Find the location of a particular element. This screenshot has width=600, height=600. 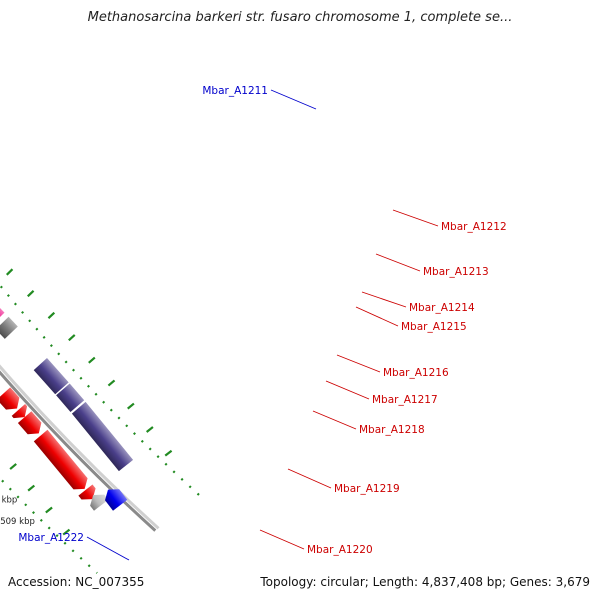

gene-features is located at coordinates (67, 403).